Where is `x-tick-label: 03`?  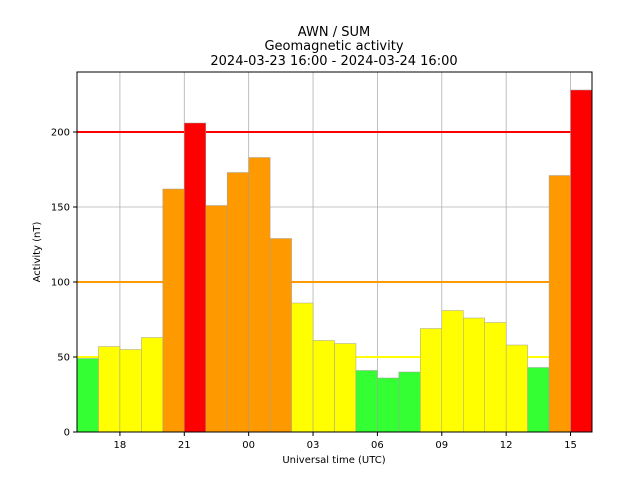 x-tick-label: 03 is located at coordinates (313, 445).